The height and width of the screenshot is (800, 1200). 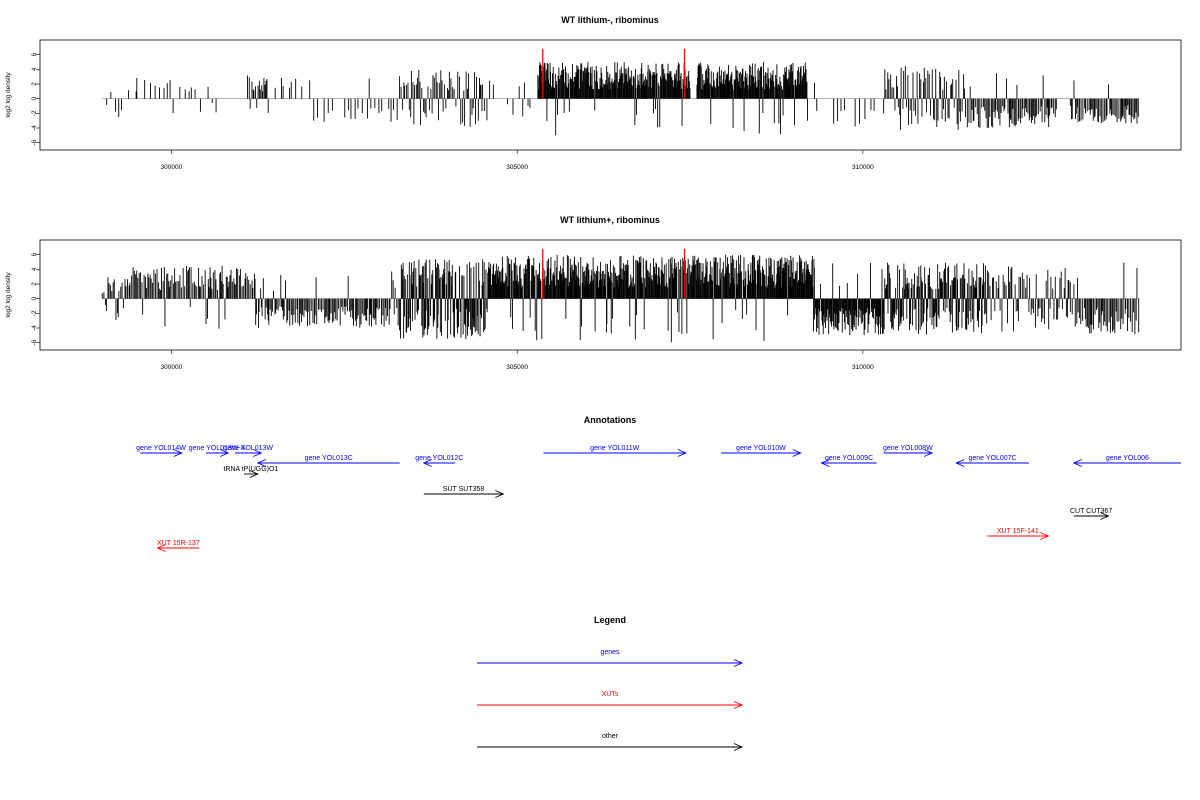 I want to click on annotation-label: gene YOL006, so click(x=1127, y=458).